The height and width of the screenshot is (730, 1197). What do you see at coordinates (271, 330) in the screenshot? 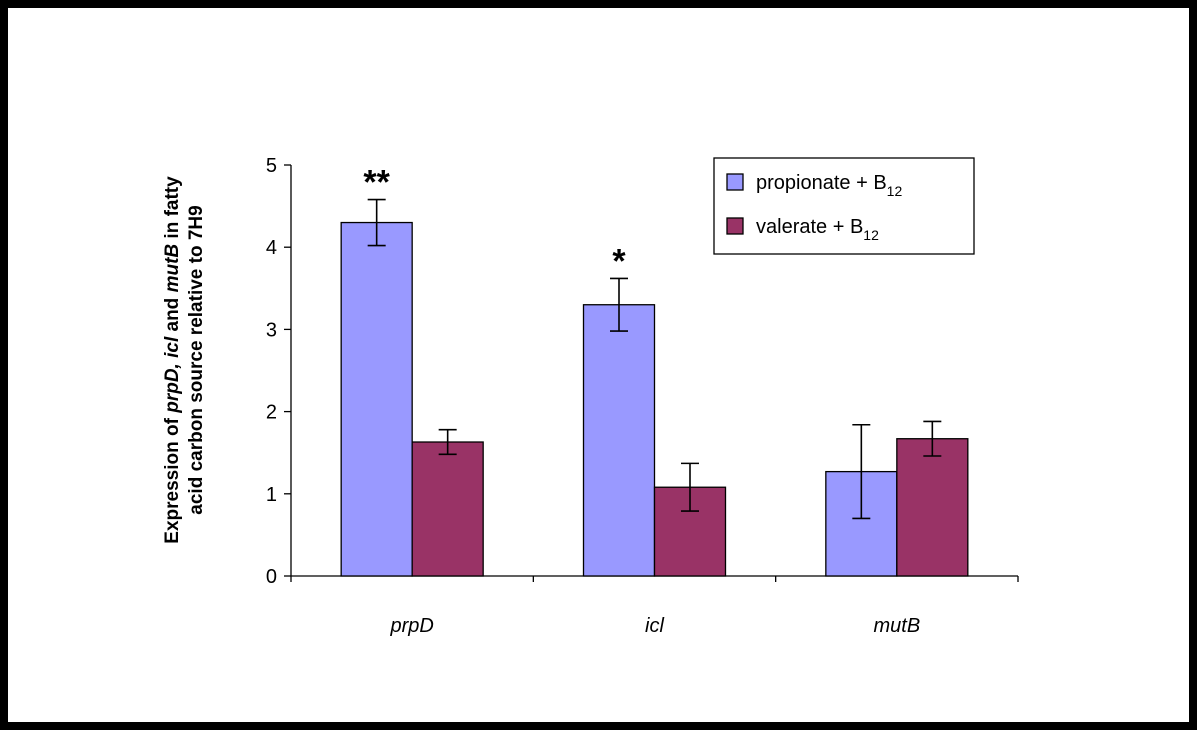
I see `y-tick-label: 3` at bounding box center [271, 330].